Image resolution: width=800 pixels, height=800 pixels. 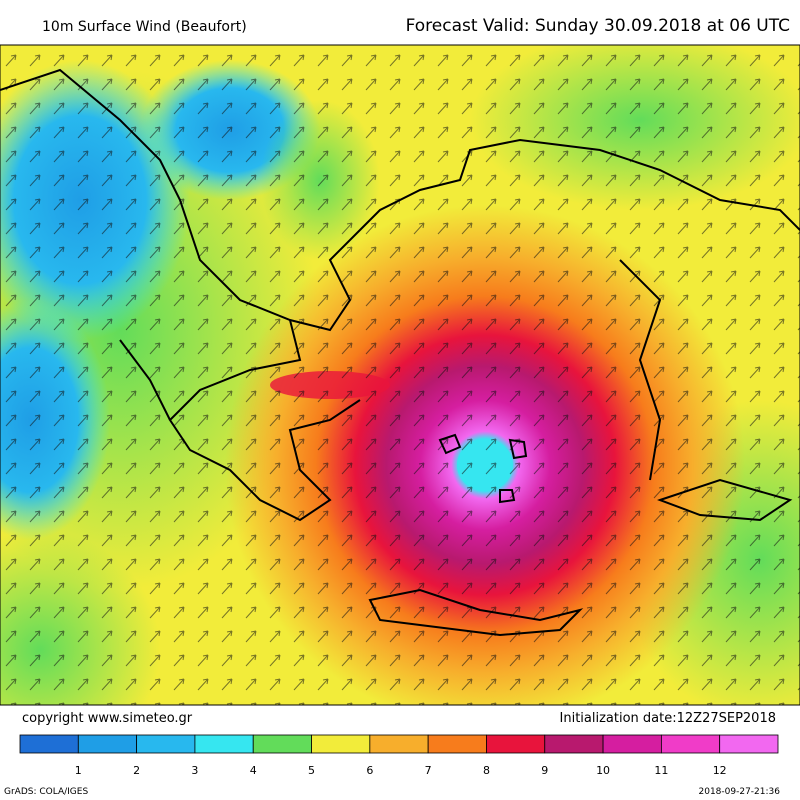 I want to click on title: 10m Surface Wind (Beaufort), so click(x=144, y=27).